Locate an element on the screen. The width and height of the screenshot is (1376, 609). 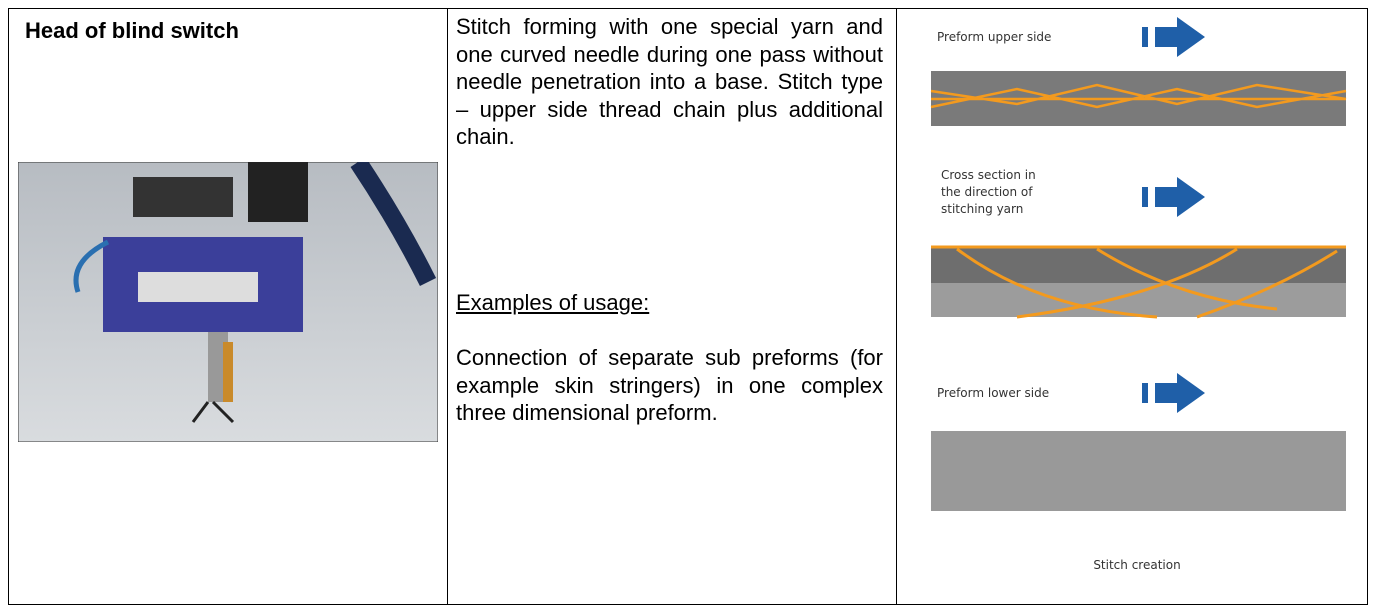
cross-label: stitching yarn is located at coordinates (982, 209).